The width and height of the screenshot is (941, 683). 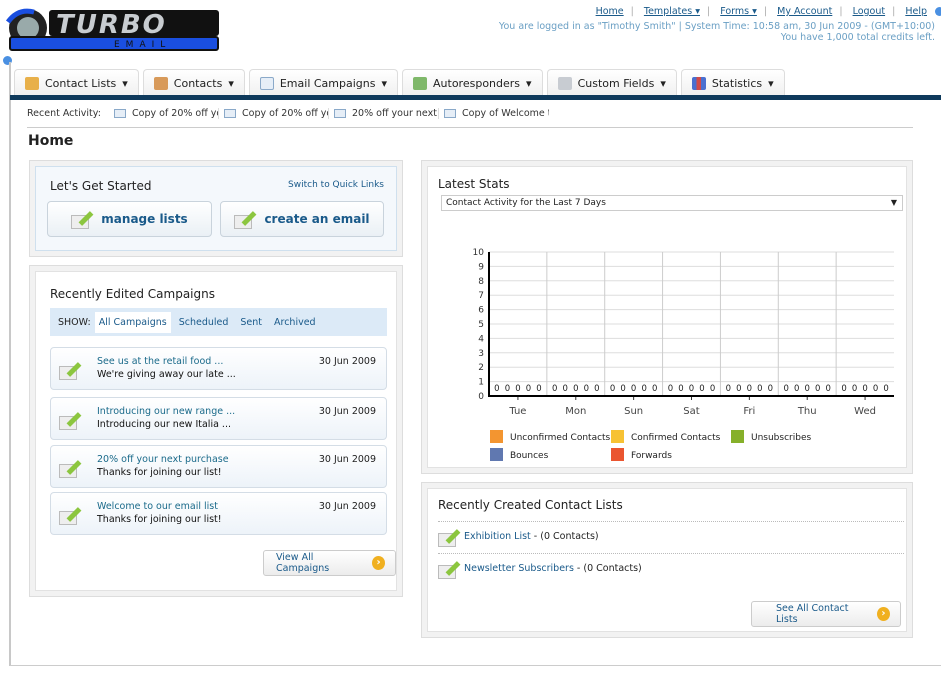 I want to click on create-email-button: create an email, so click(x=302, y=219).